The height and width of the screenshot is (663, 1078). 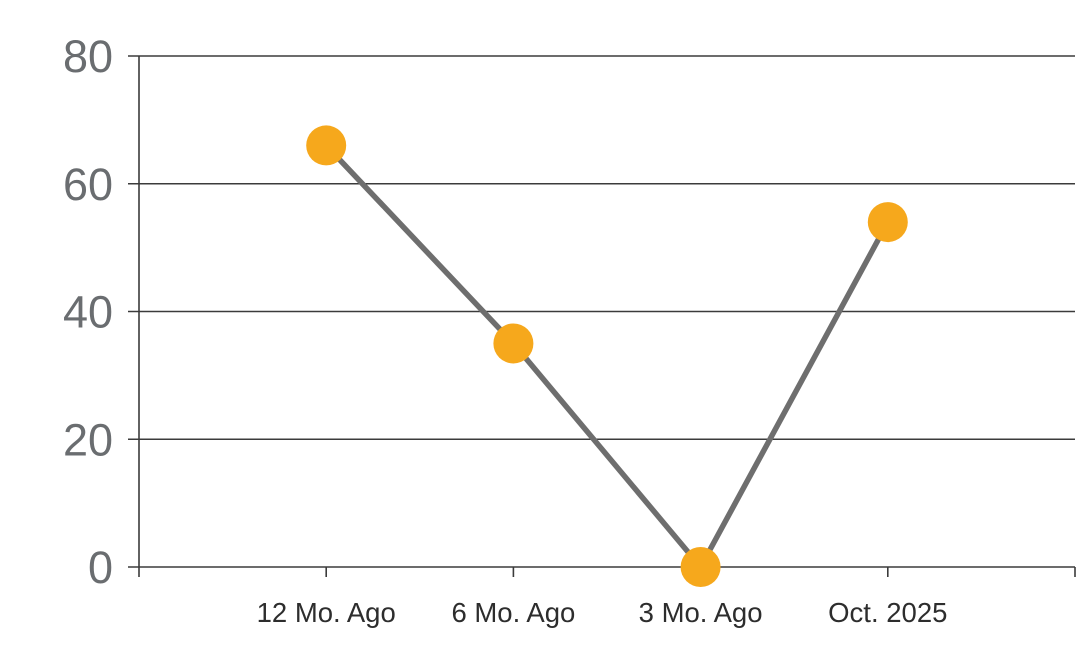 I want to click on y-tick-label-0: 0, so click(x=100, y=567).